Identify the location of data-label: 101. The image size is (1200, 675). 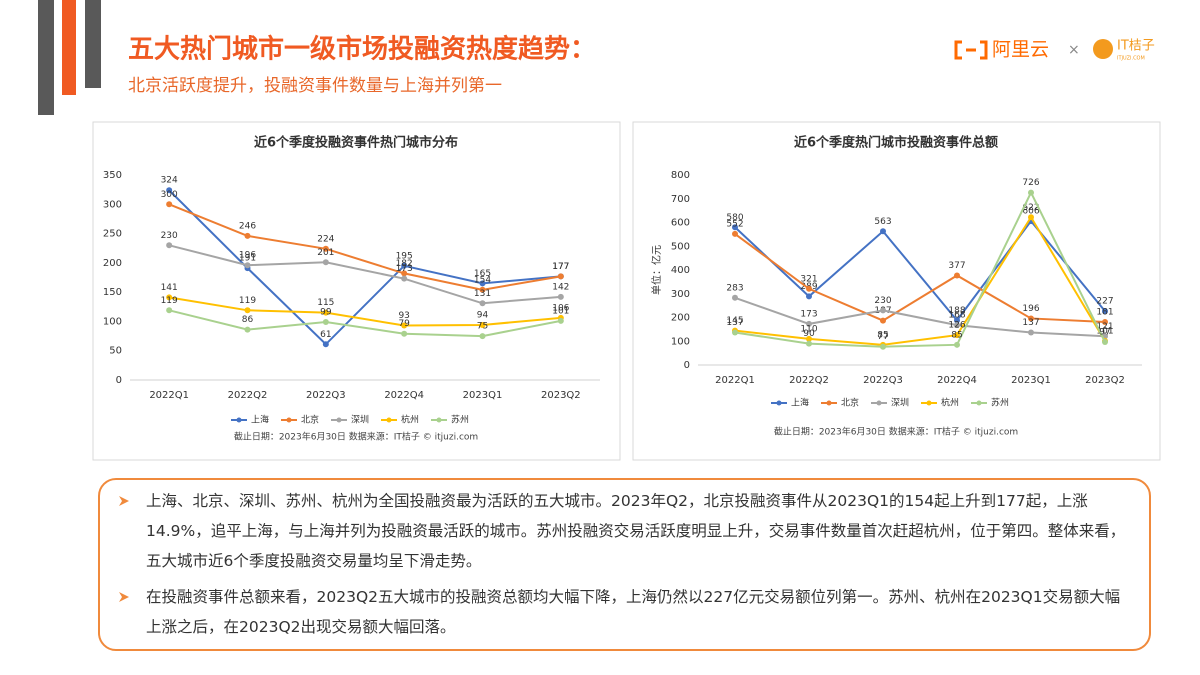
(1104, 332).